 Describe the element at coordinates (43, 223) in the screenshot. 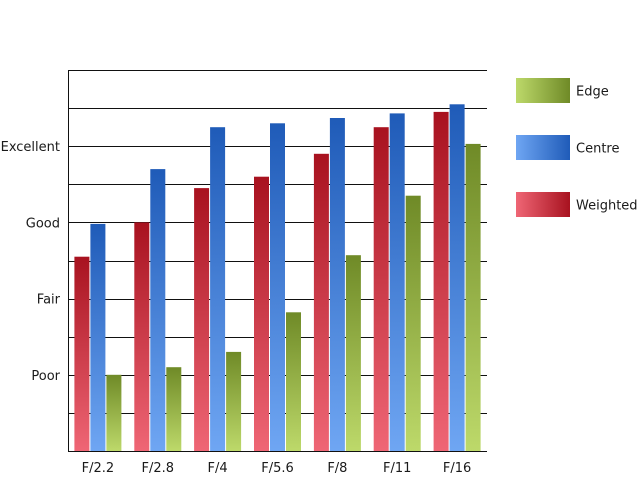

I see `y-tick-label-good: Good` at that location.